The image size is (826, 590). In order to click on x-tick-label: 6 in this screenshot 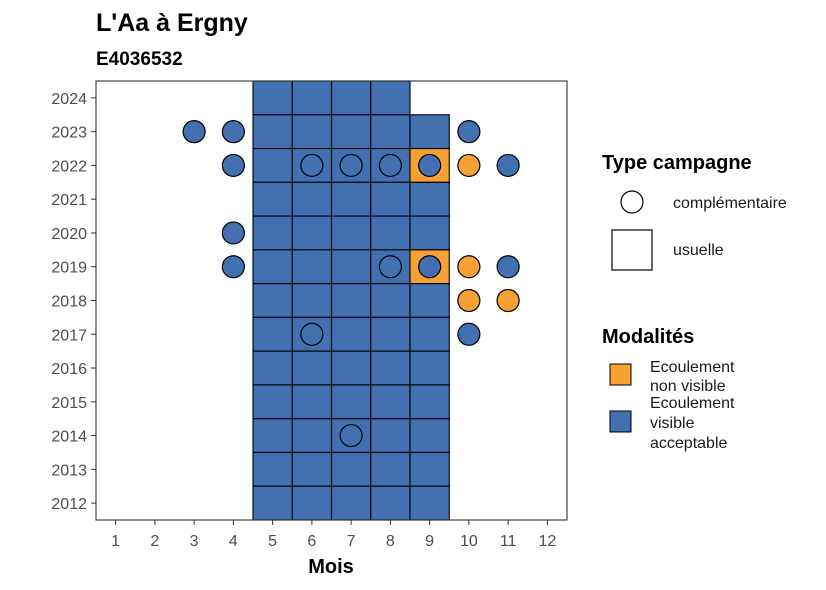, I will do `click(311, 541)`.